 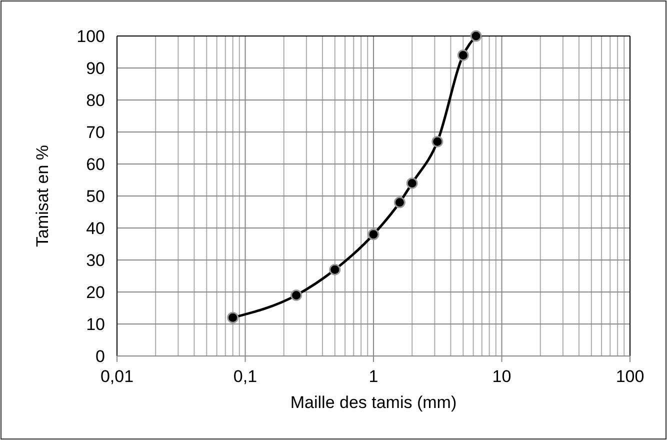 I want to click on y-tick-label: 0, so click(x=100, y=356).